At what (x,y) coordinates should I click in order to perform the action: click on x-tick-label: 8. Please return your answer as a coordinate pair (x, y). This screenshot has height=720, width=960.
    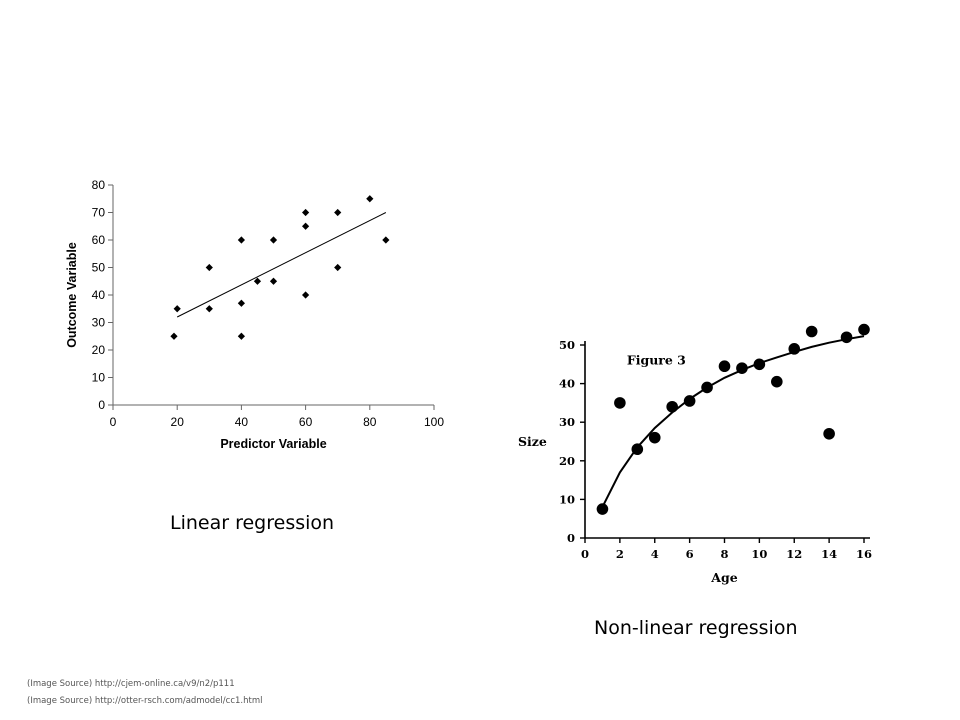
    Looking at the image, I should click on (724, 554).